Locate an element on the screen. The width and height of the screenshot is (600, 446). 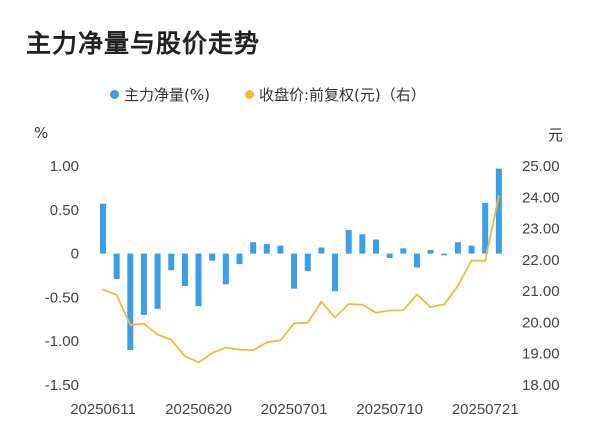
legend-item-net-volume: 主力净量(%) is located at coordinates (160, 94).